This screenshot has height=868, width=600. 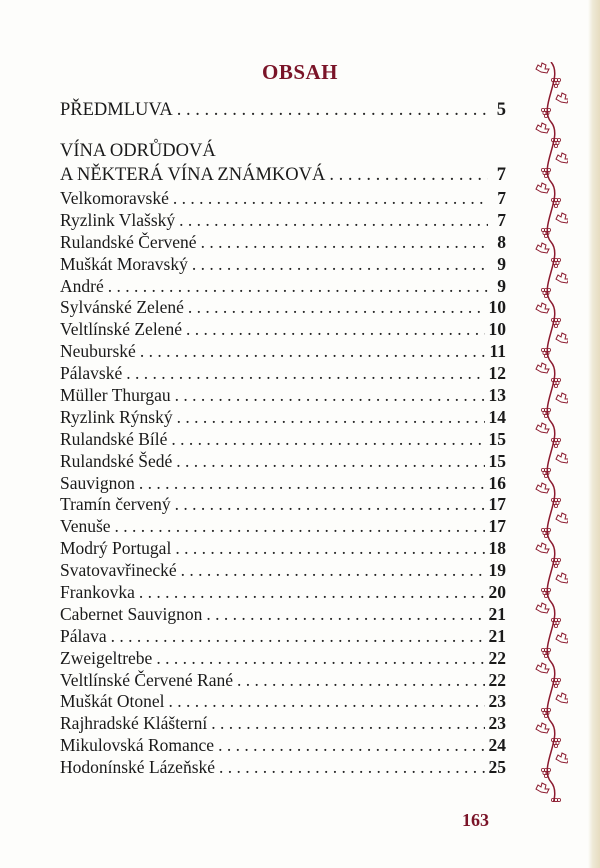 I want to click on toc-entry: Tramín červený 17, so click(x=283, y=505).